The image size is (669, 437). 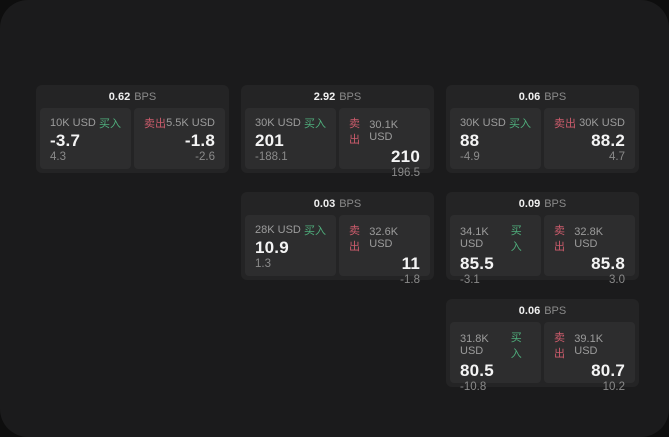 I want to click on bps-spread-value: 0.09, so click(x=529, y=203).